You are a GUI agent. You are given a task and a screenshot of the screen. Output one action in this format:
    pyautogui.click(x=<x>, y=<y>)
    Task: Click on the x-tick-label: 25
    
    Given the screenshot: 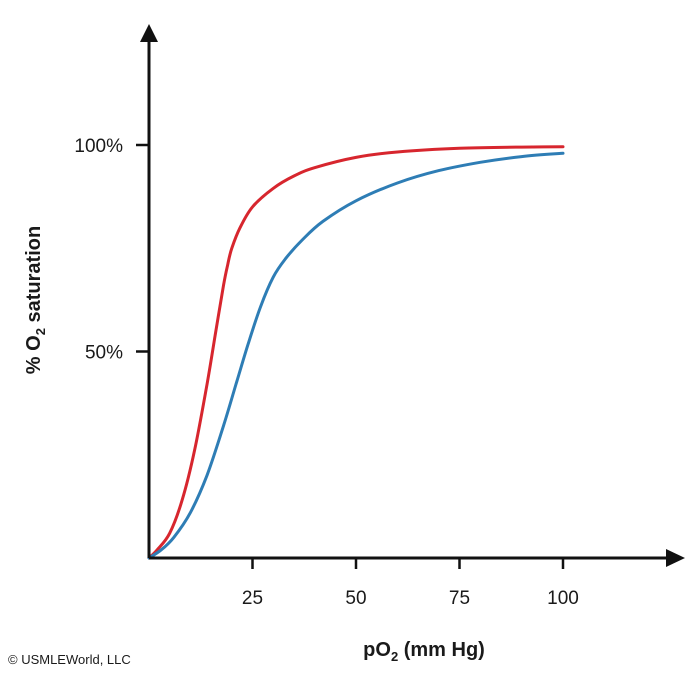 What is the action you would take?
    pyautogui.click(x=252, y=598)
    